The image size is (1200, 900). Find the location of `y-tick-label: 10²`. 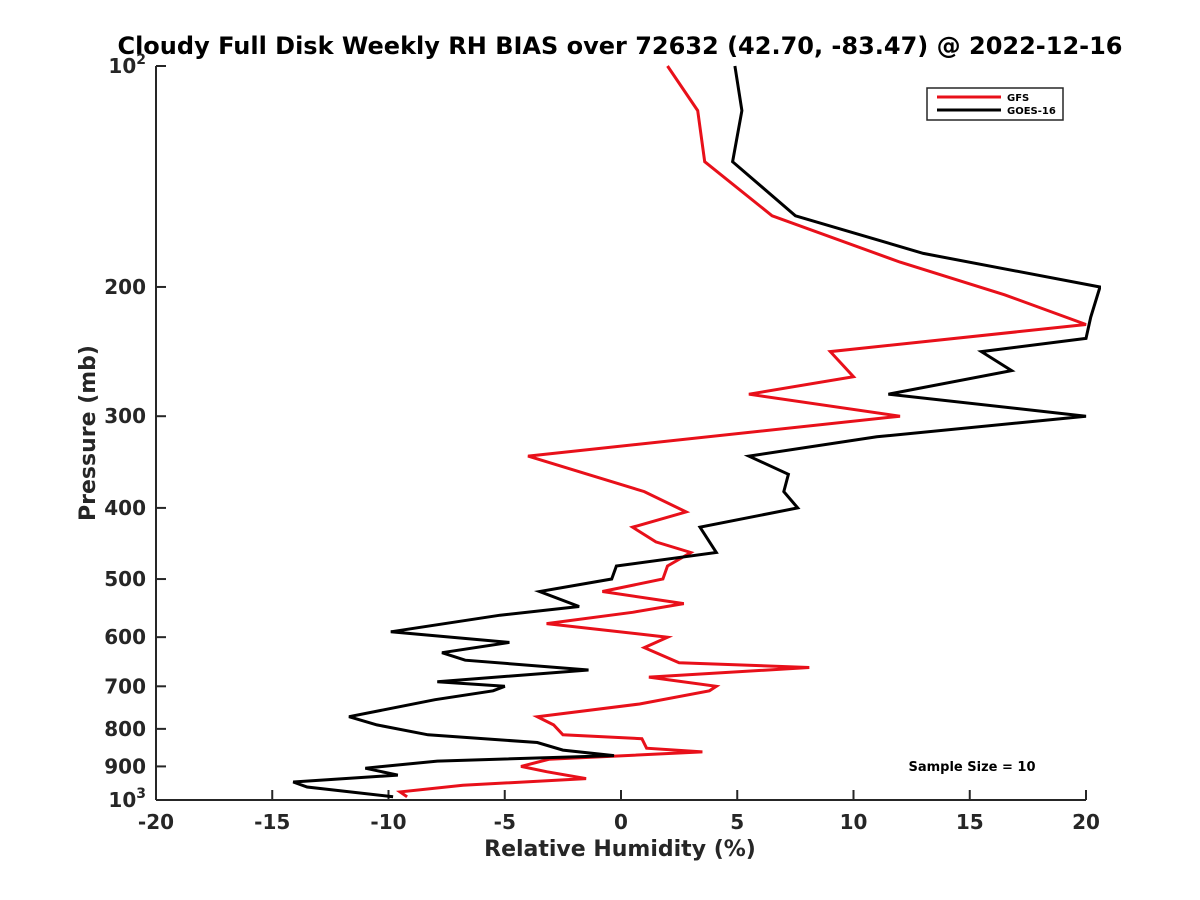

y-tick-label: 10² is located at coordinates (127, 65).